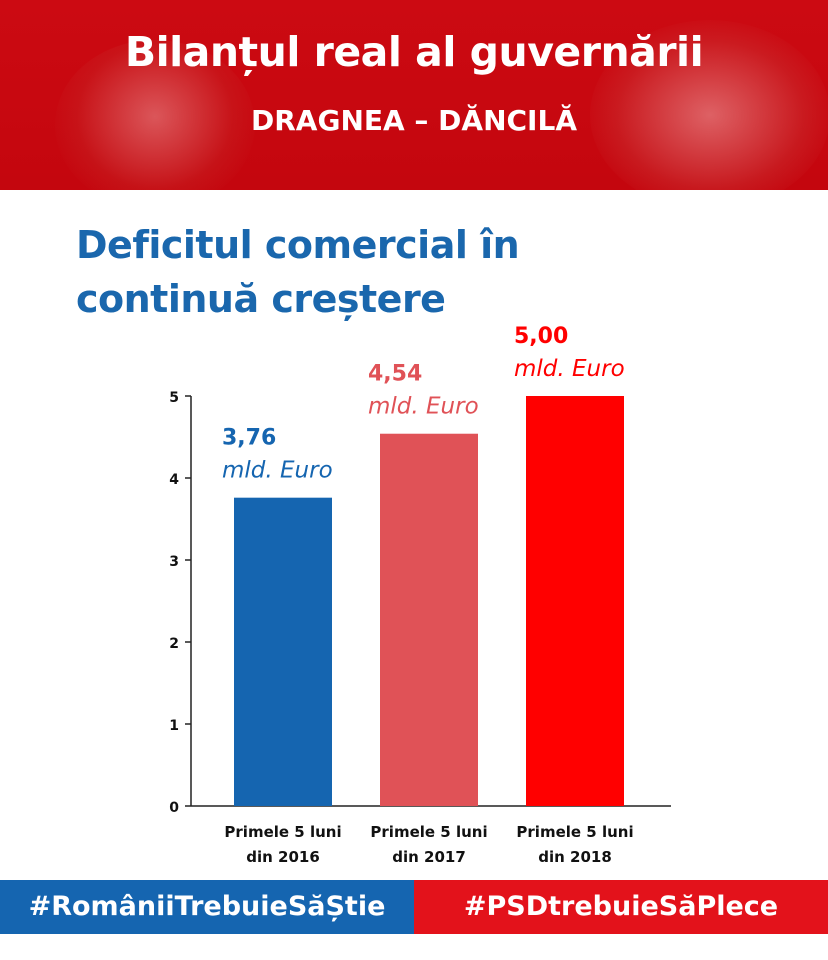 The height and width of the screenshot is (960, 828). I want to click on data-label-value: 4,54, so click(395, 374).